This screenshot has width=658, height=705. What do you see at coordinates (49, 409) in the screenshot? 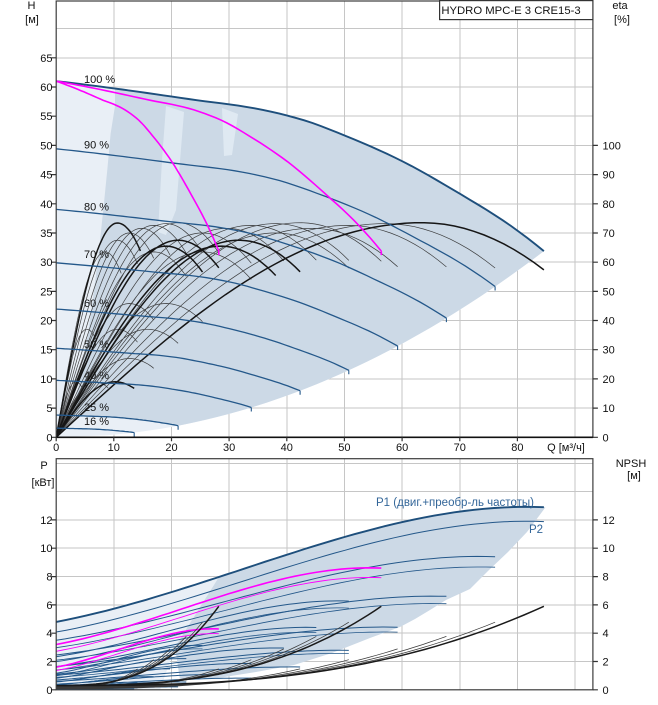
I see `svg-text: 5` at bounding box center [49, 409].